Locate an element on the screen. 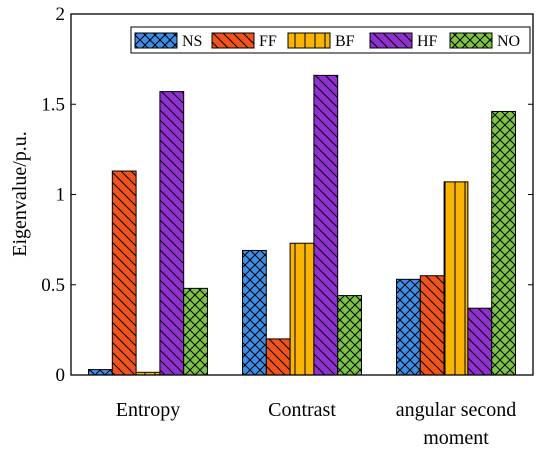 This screenshot has height=455, width=550. y-tick-label: 0.5 is located at coordinates (53, 285).